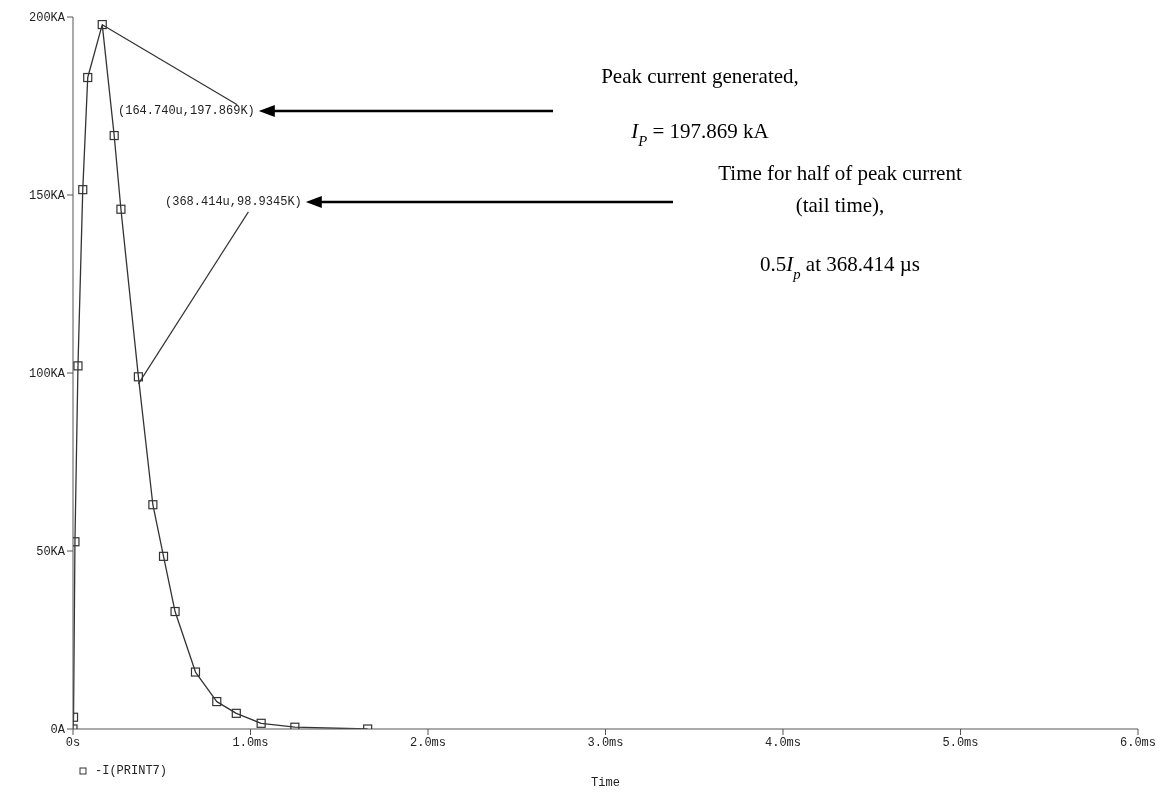  I want to click on annotation: I$_{P}$ = 197.869 kA, so click(700, 134).